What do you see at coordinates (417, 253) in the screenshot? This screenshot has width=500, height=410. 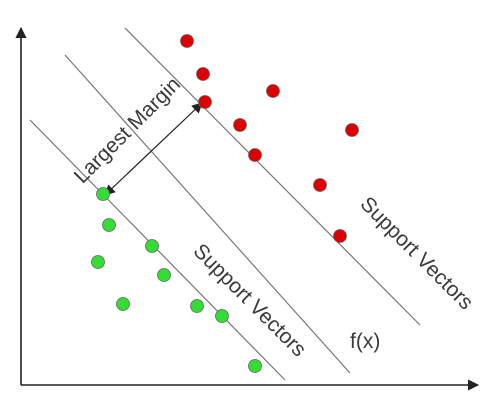 I see `support-vectors-red-label: Support Vectors` at bounding box center [417, 253].